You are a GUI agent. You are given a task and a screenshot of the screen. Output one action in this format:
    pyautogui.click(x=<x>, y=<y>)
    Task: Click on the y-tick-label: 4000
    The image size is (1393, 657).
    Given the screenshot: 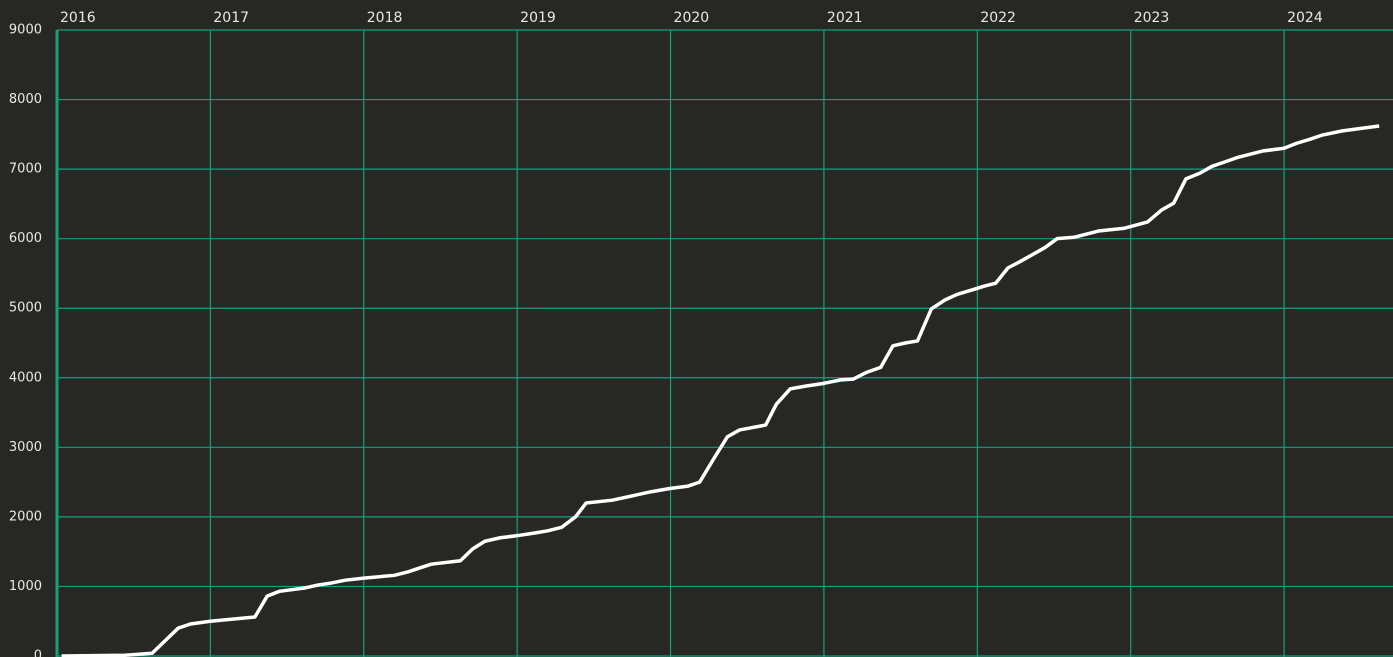 What is the action you would take?
    pyautogui.click(x=25, y=377)
    